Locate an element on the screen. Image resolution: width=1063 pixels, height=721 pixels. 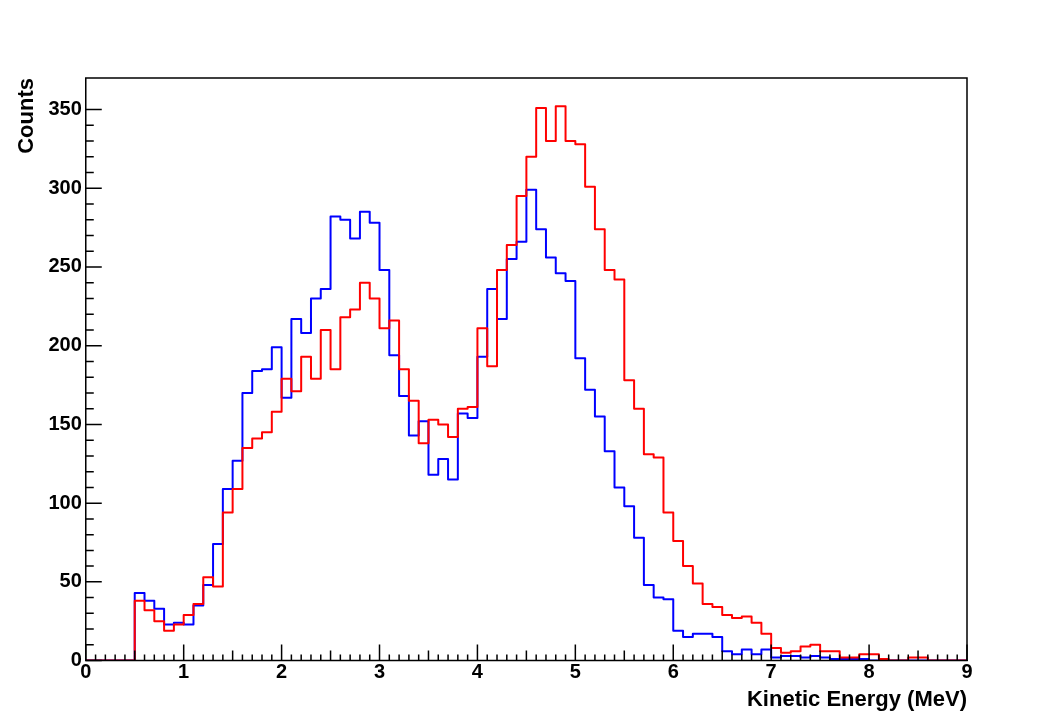
x-tick-label: 4 is located at coordinates (477, 671).